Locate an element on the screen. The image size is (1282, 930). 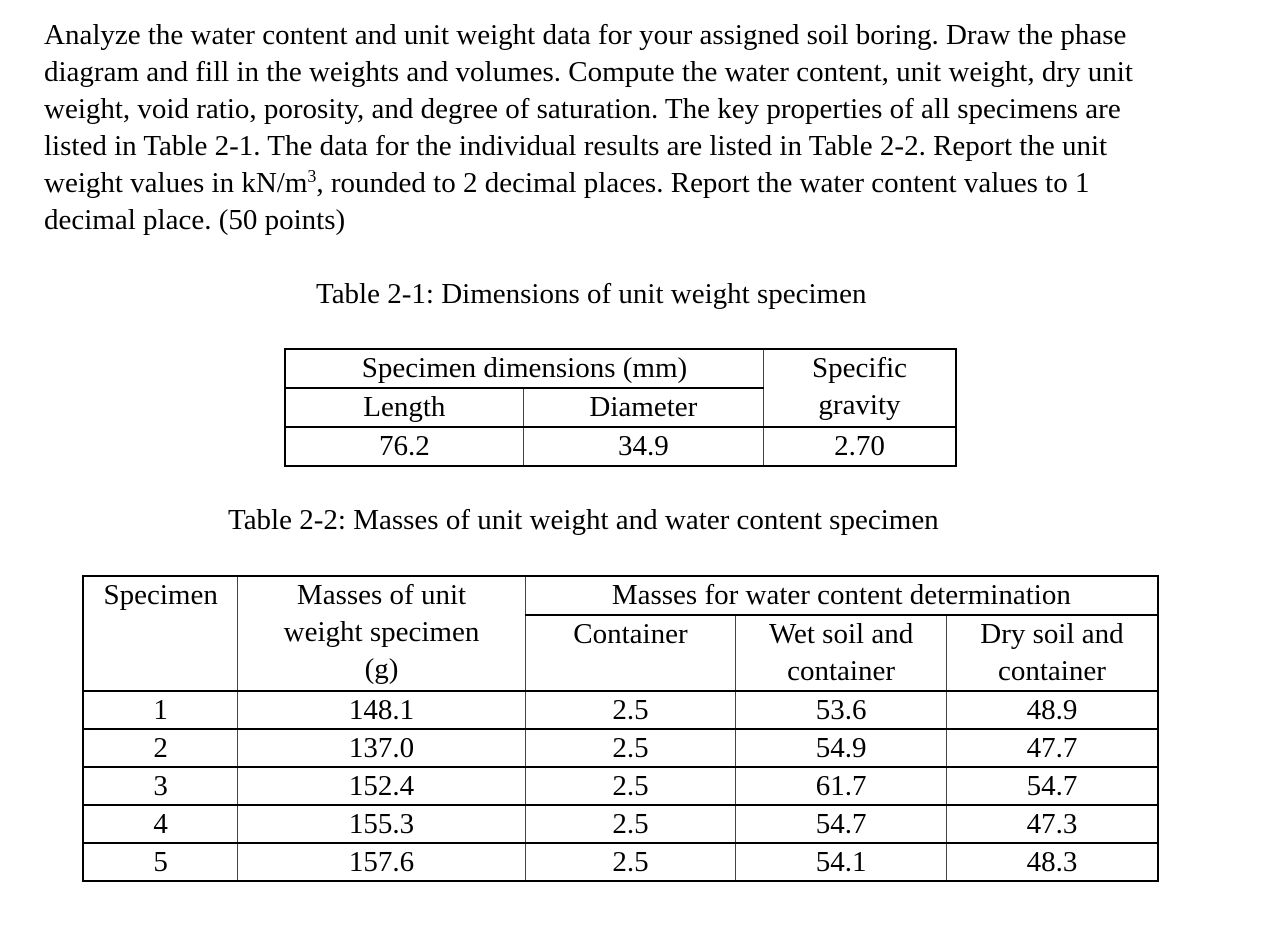
length-header: Length is located at coordinates (403, 407).